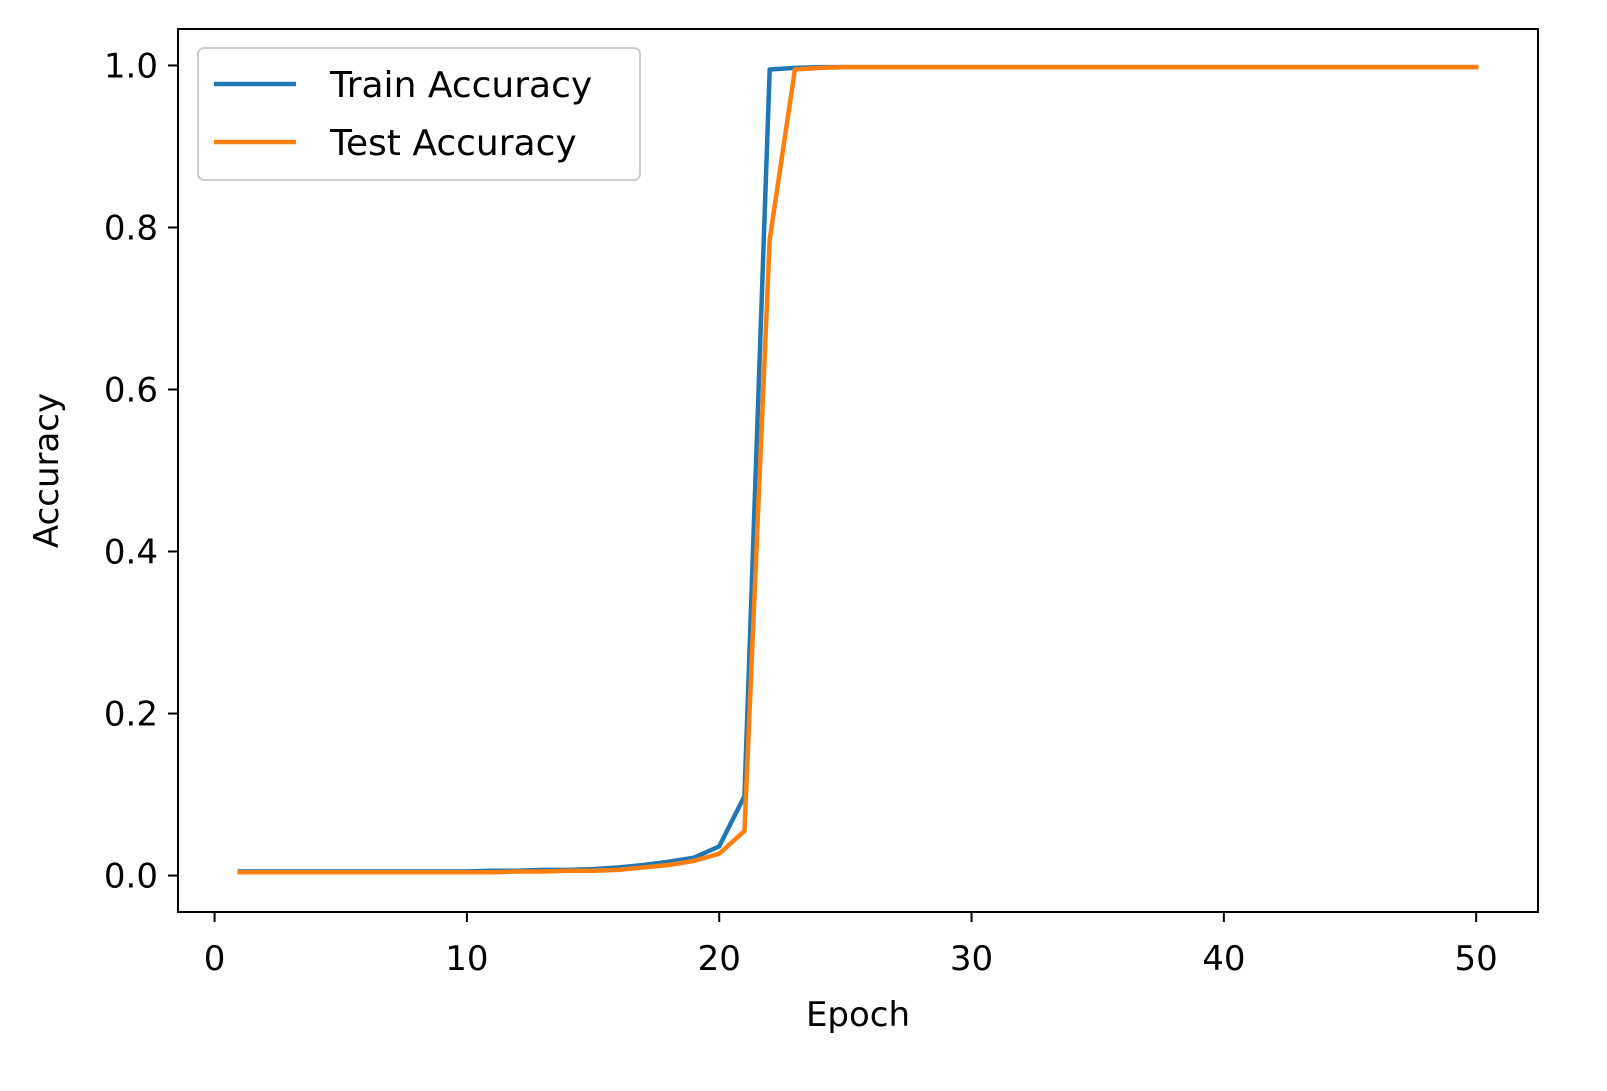 This screenshot has width=1607, height=1091. Describe the element at coordinates (460, 85) in the screenshot. I see `legend-label: Train Accuracy` at that location.